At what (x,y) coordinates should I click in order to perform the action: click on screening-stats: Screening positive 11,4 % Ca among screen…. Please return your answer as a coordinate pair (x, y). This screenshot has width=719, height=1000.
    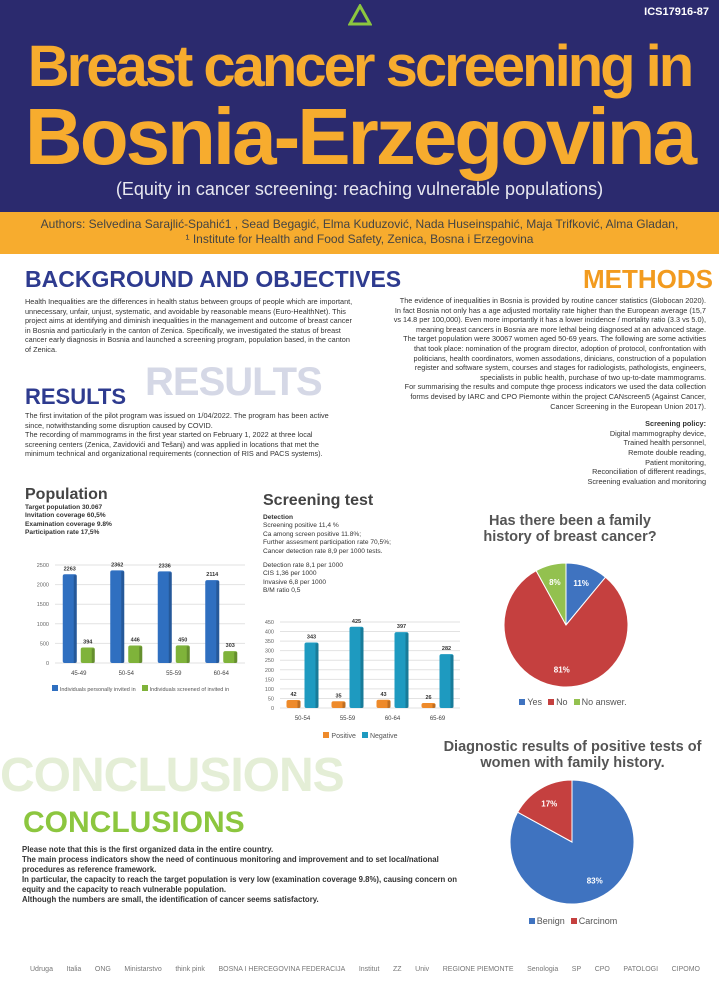
    Looking at the image, I should click on (327, 539).